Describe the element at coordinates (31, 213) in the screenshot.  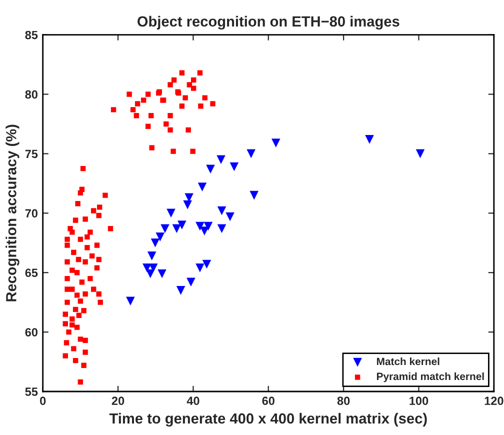
I see `y-tick-label: 70` at that location.